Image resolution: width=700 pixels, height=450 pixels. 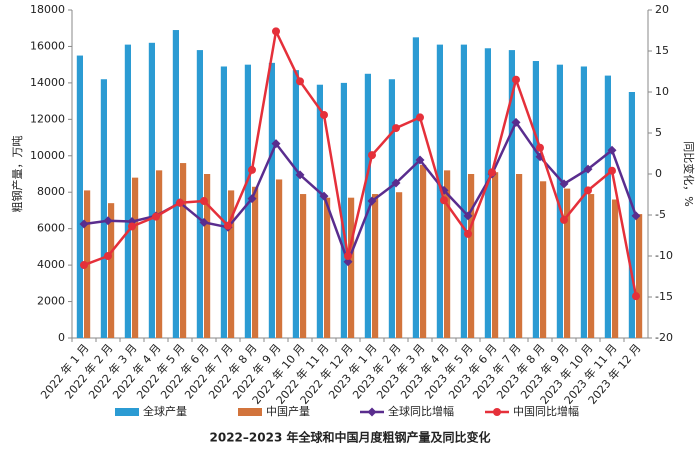 I want to click on y-tick-label: 4000, so click(x=51, y=264).